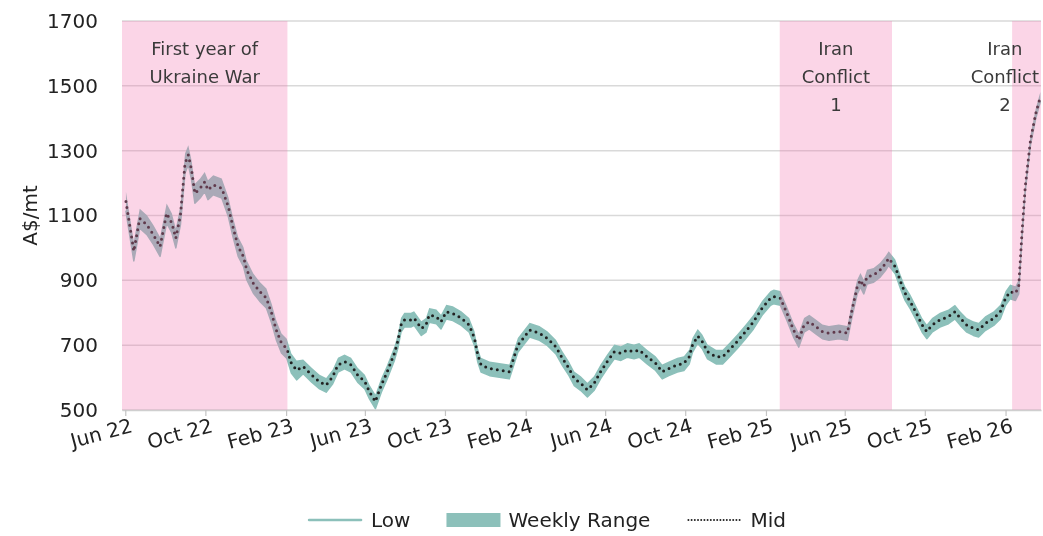  What do you see at coordinates (340, 433) in the screenshot?
I see `x-tick-label: Jun 23` at bounding box center [340, 433].